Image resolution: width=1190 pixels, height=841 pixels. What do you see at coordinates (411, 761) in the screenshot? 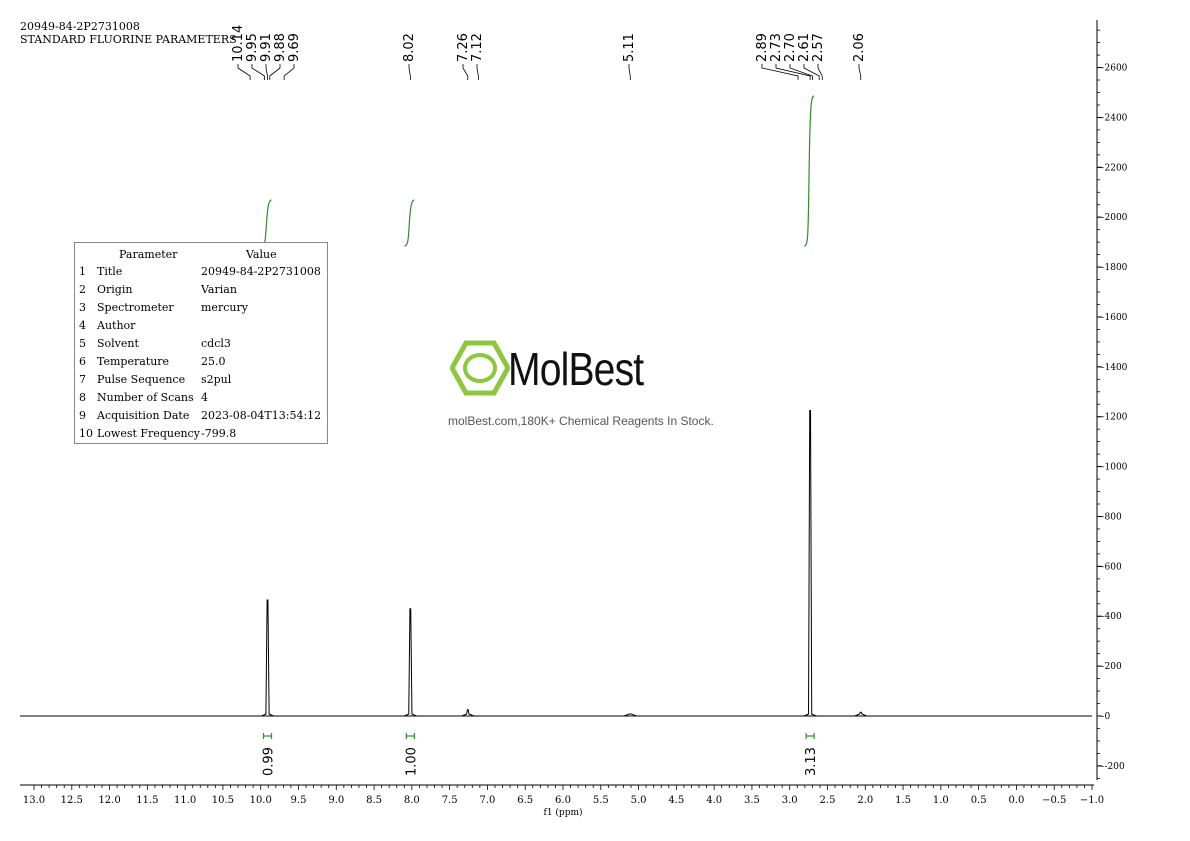
I see `integral-value: 1.00` at bounding box center [411, 761].